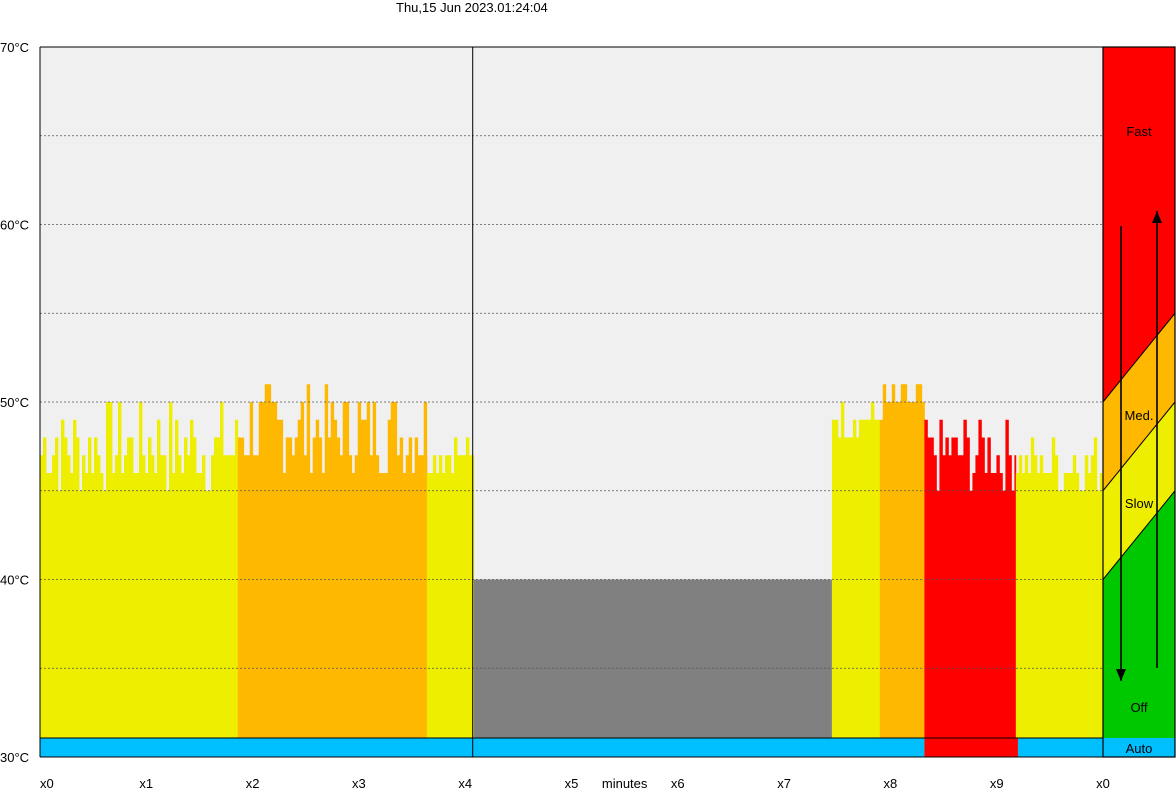 This screenshot has width=1176, height=790. I want to click on x-tick-label: x0, so click(47, 783).